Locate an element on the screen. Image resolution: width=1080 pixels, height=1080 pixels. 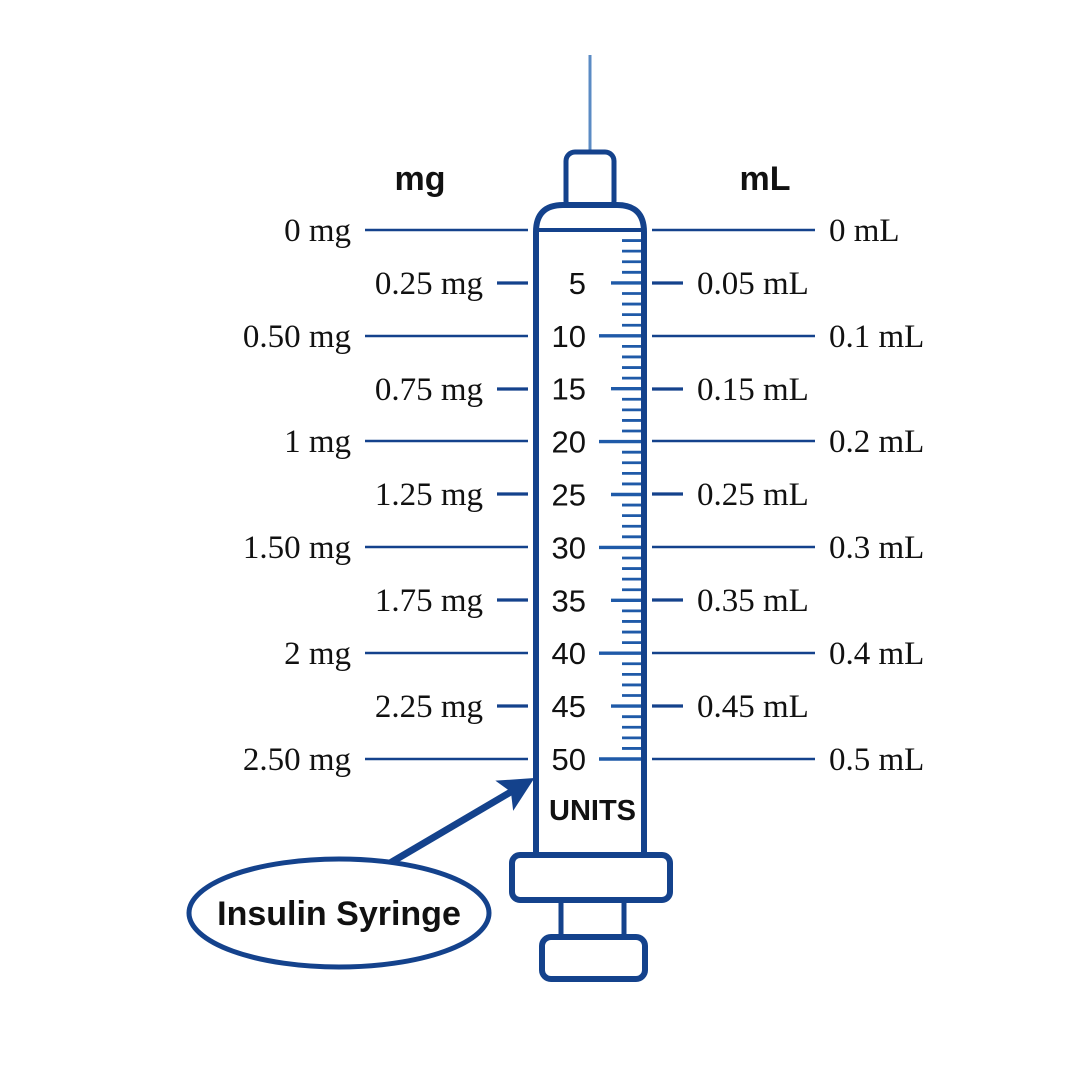
plunger-thumb-pad is located at coordinates (593, 958).